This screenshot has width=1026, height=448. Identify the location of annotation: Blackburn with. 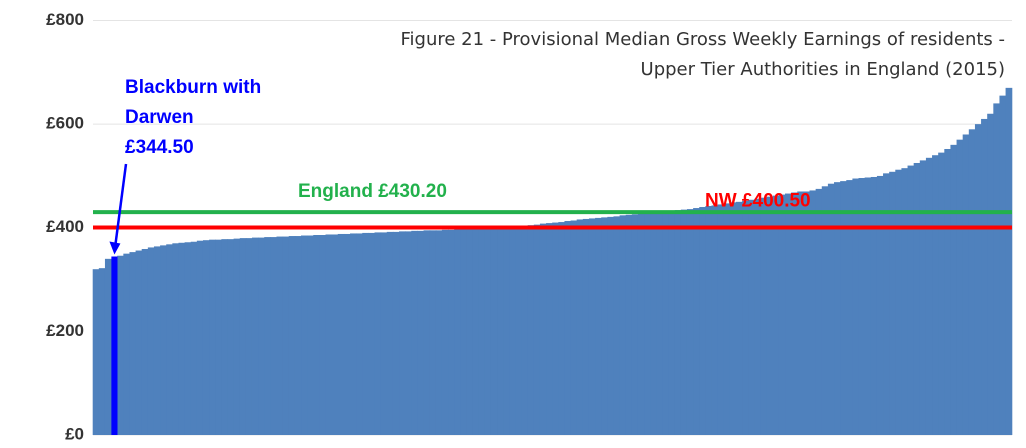
(193, 87).